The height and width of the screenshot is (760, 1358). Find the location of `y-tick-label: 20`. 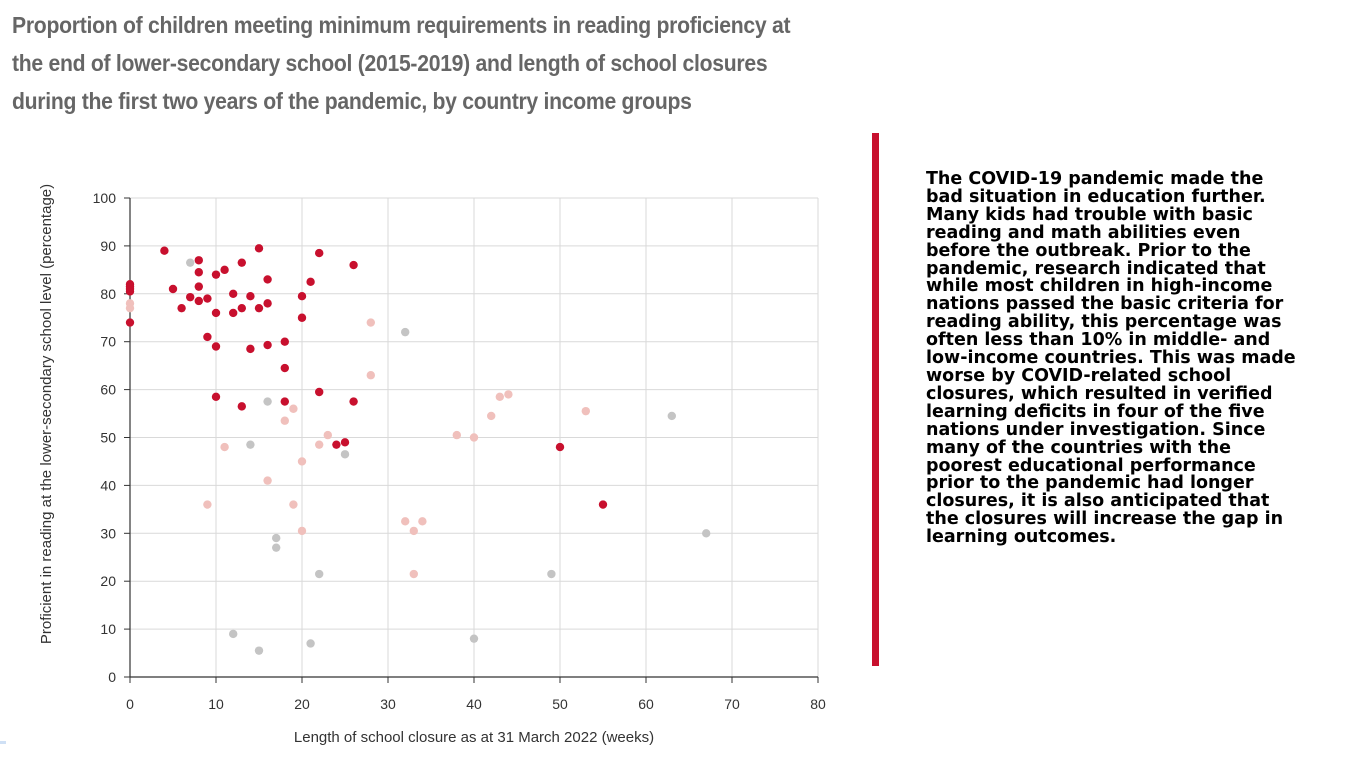

y-tick-label: 20 is located at coordinates (108, 581).